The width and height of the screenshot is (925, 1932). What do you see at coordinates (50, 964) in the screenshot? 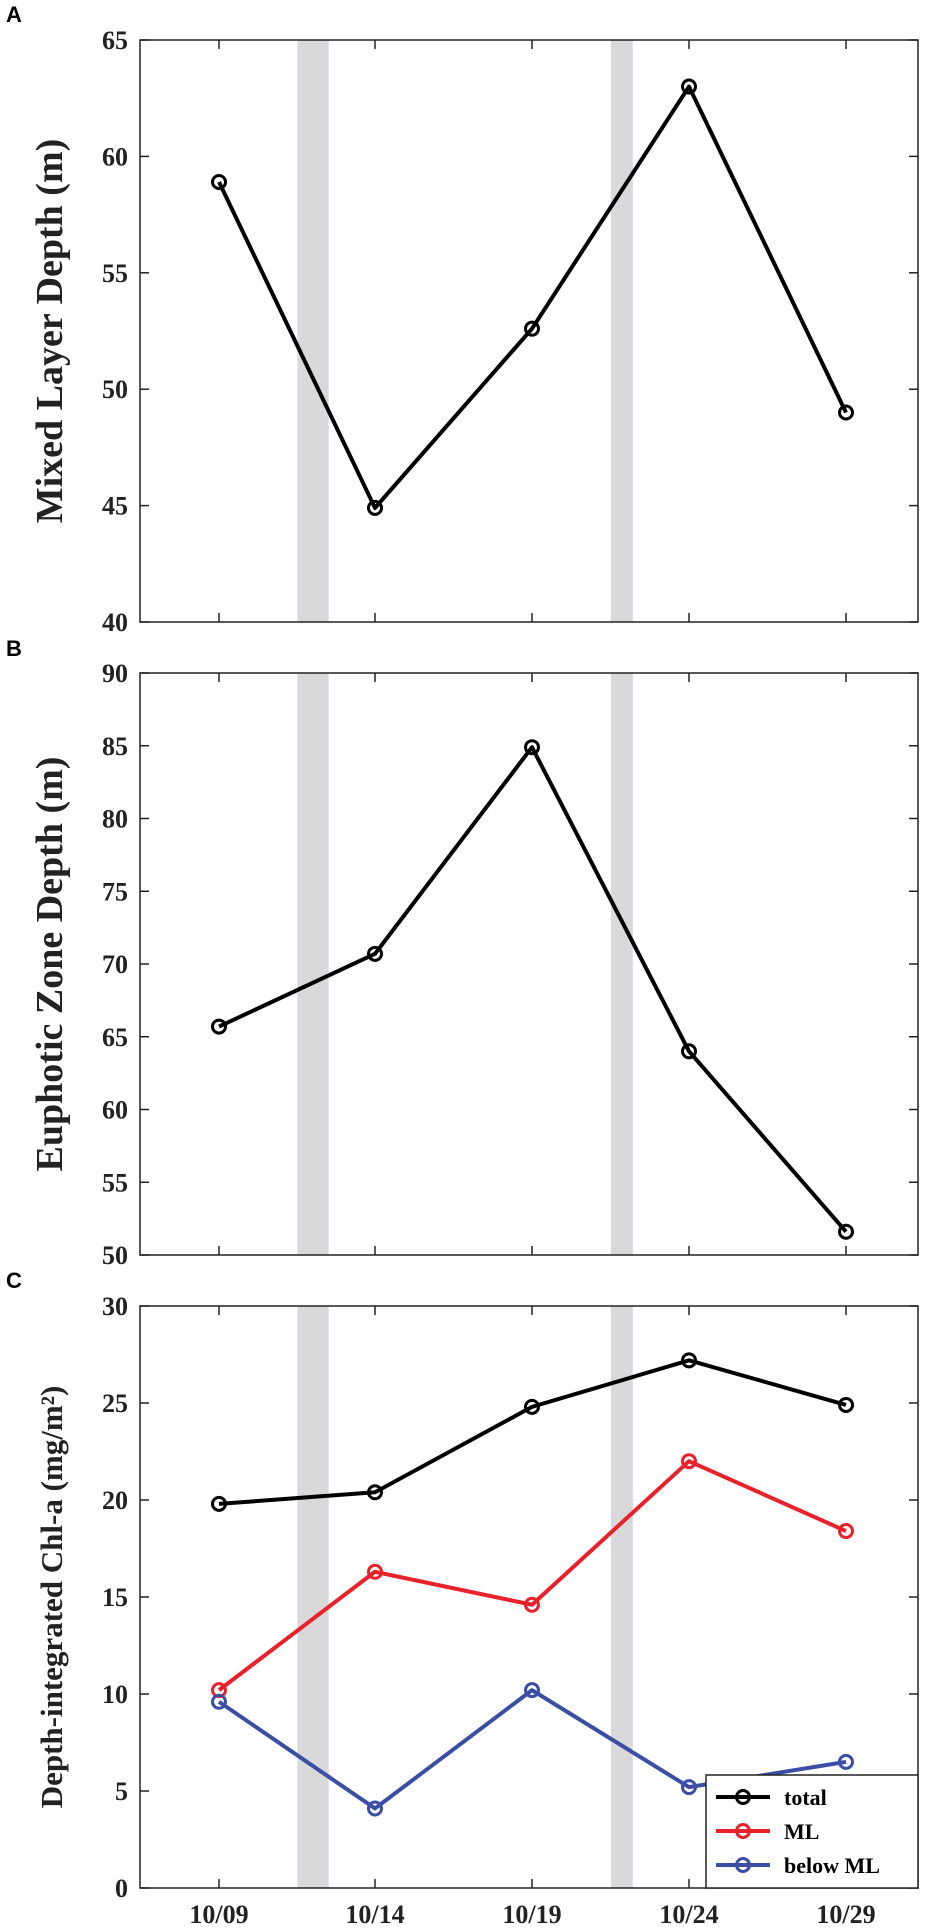
I see `y-axis-title: Euphotic Zone Depth (m)` at bounding box center [50, 964].